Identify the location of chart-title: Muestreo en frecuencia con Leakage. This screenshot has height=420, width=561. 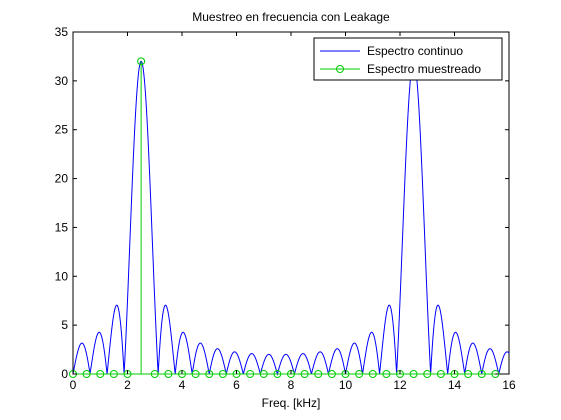
(291, 17).